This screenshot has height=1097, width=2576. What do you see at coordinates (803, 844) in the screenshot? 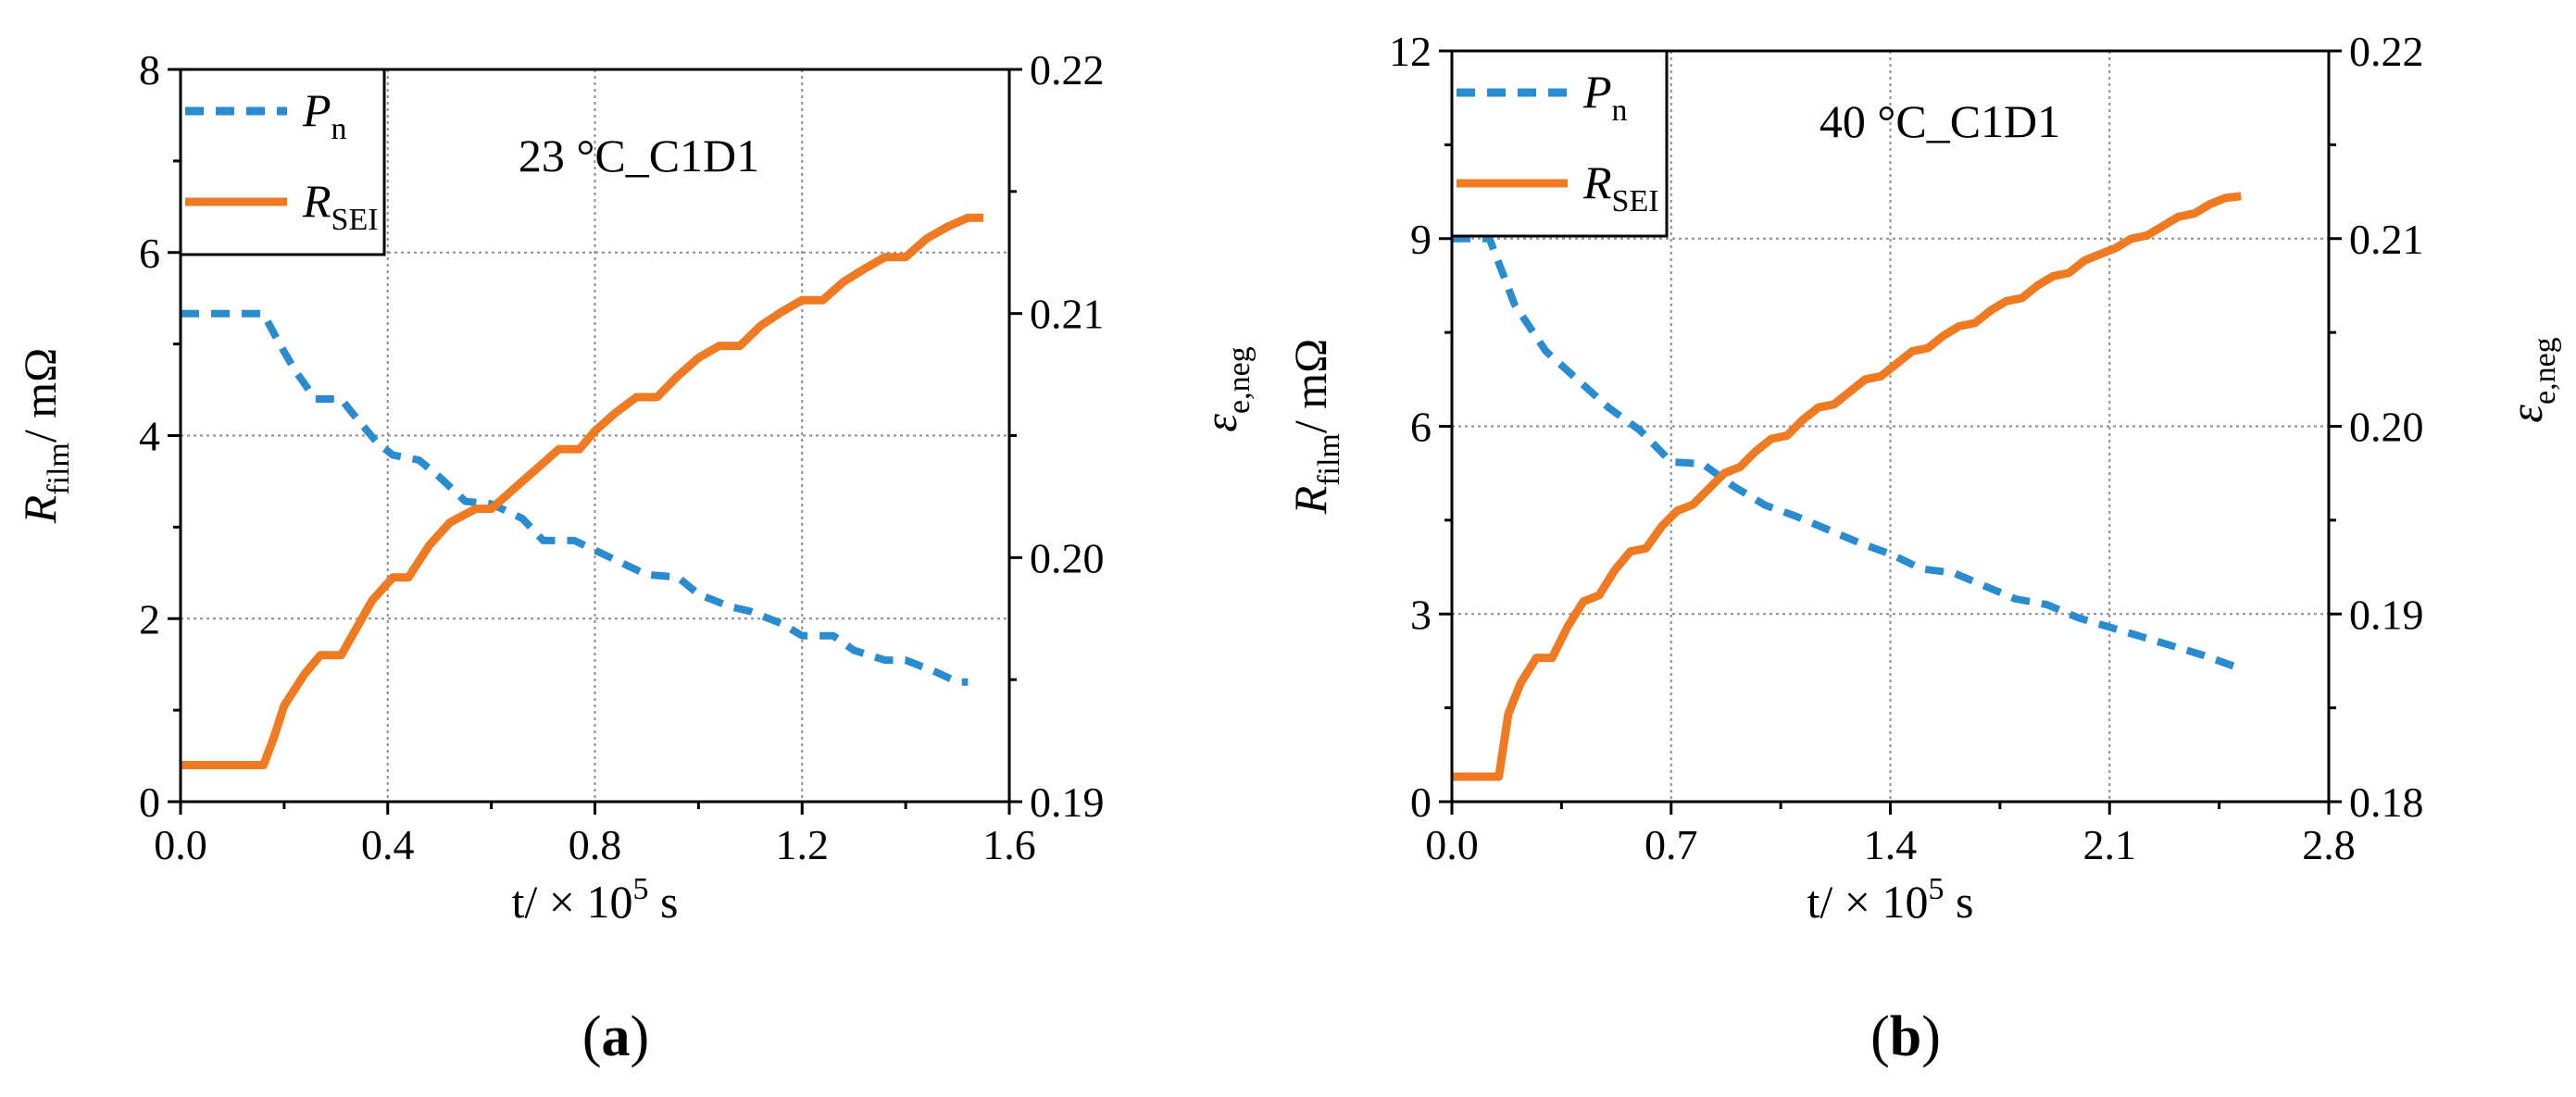
I see `x-tick-label: 1.2` at bounding box center [803, 844].